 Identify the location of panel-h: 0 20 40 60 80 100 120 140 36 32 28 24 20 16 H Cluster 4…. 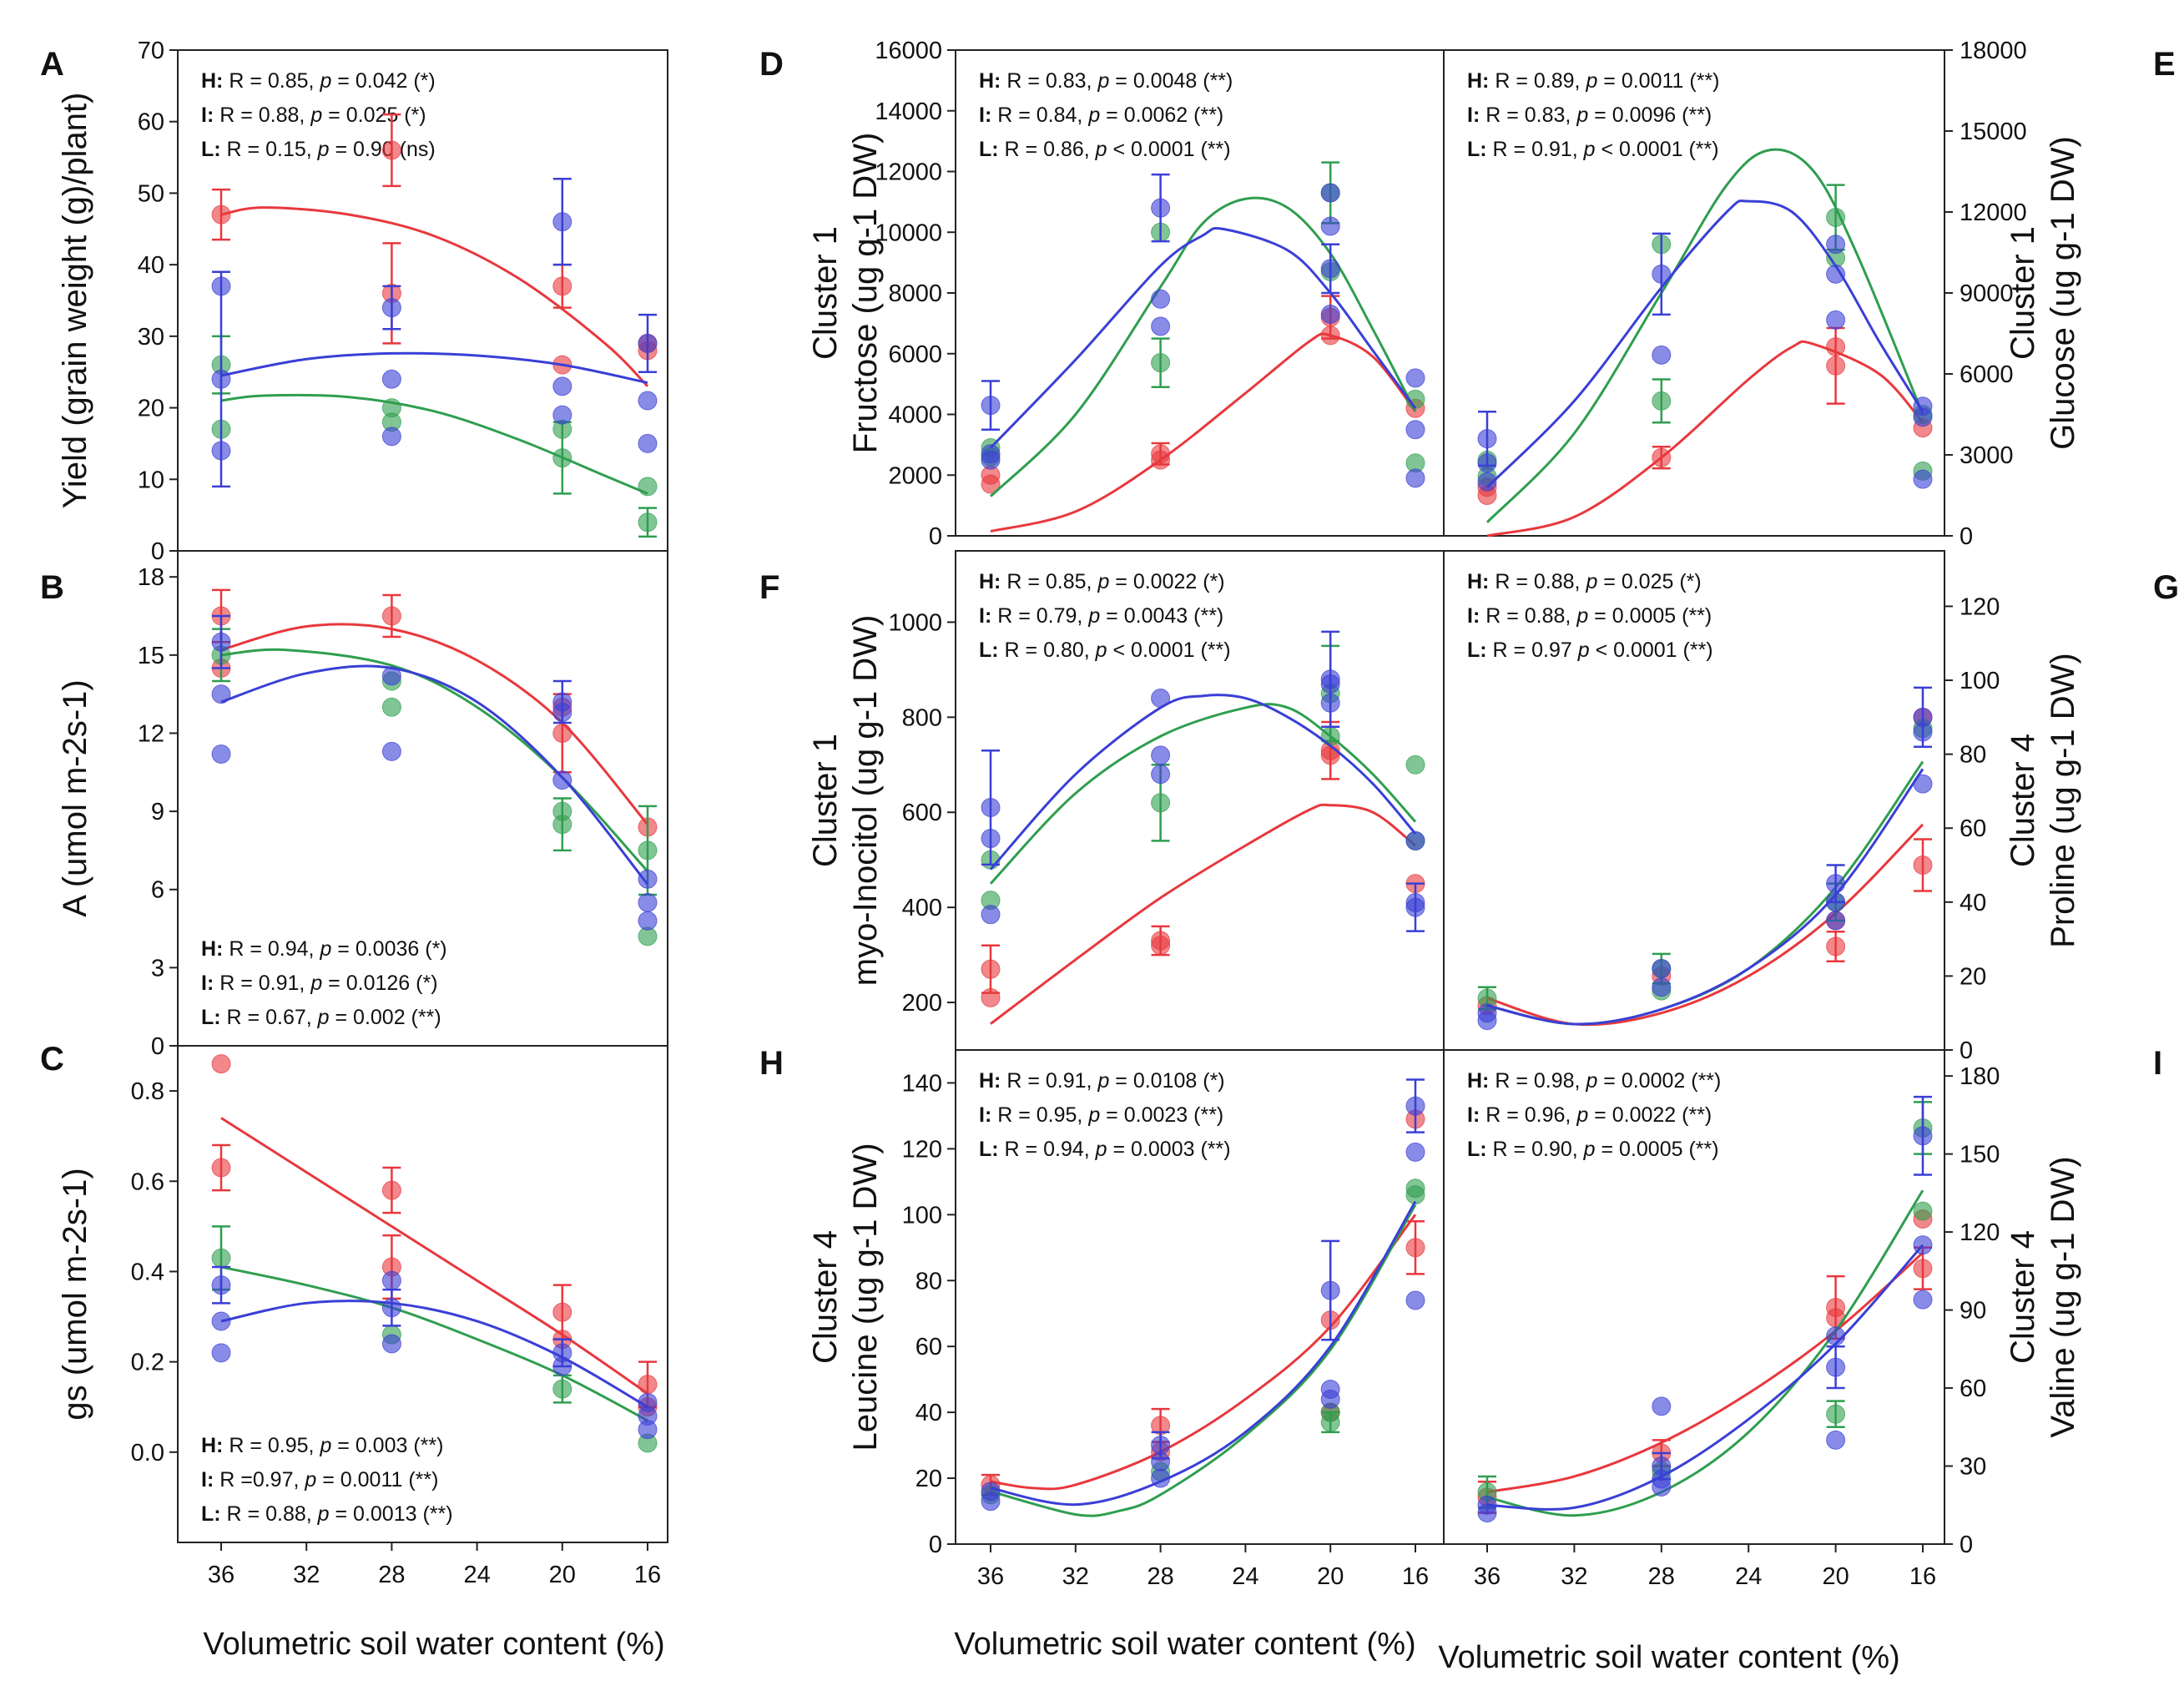
(1102, 1317).